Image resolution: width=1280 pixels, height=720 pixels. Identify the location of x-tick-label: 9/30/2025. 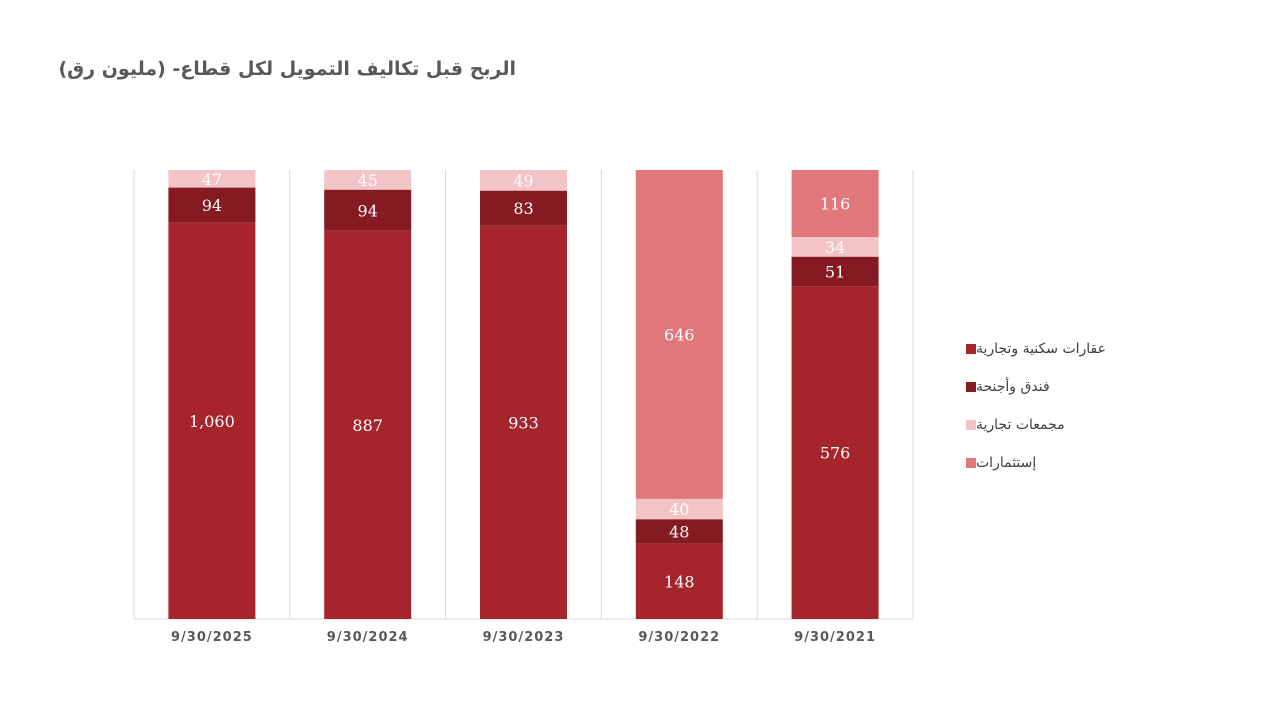
(212, 637).